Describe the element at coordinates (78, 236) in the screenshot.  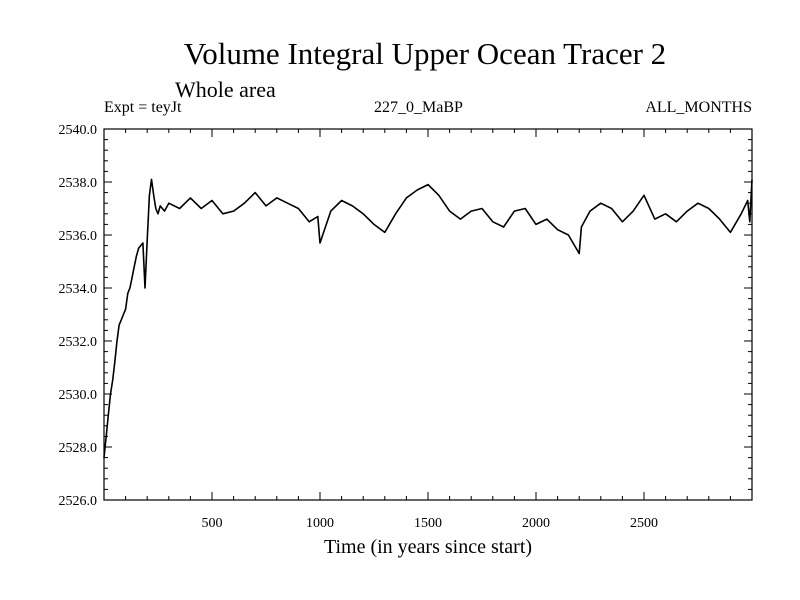
I see `y-tick-label: 2536.0` at that location.